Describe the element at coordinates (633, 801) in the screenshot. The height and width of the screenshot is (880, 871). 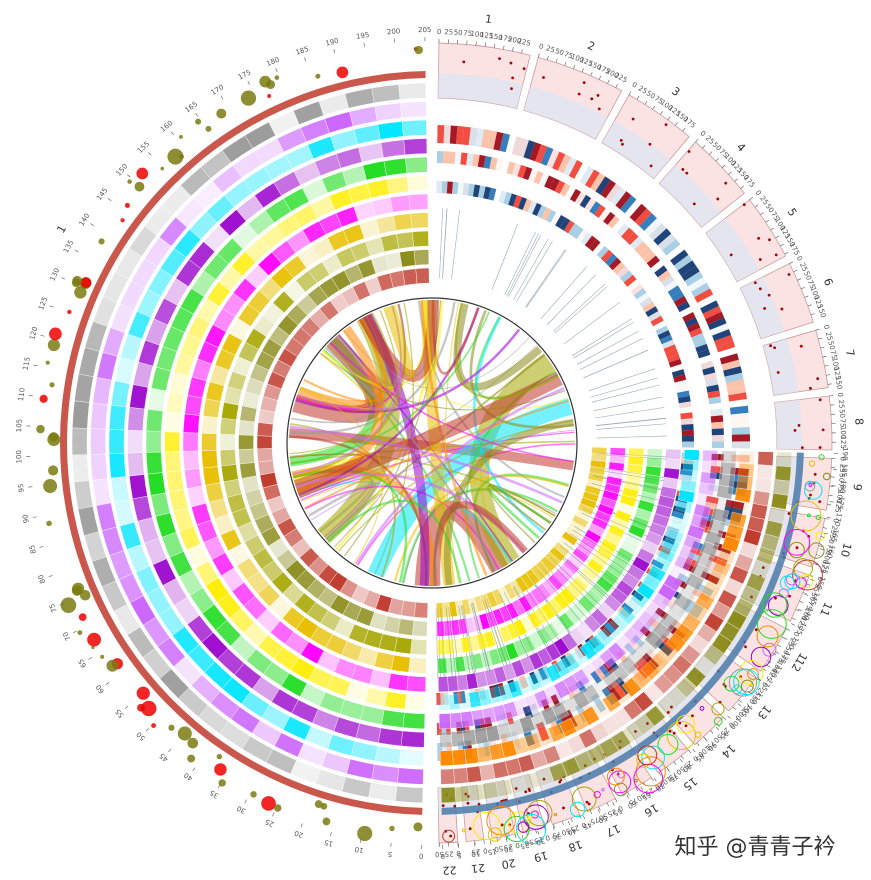
I see `tick-label: 75` at that location.